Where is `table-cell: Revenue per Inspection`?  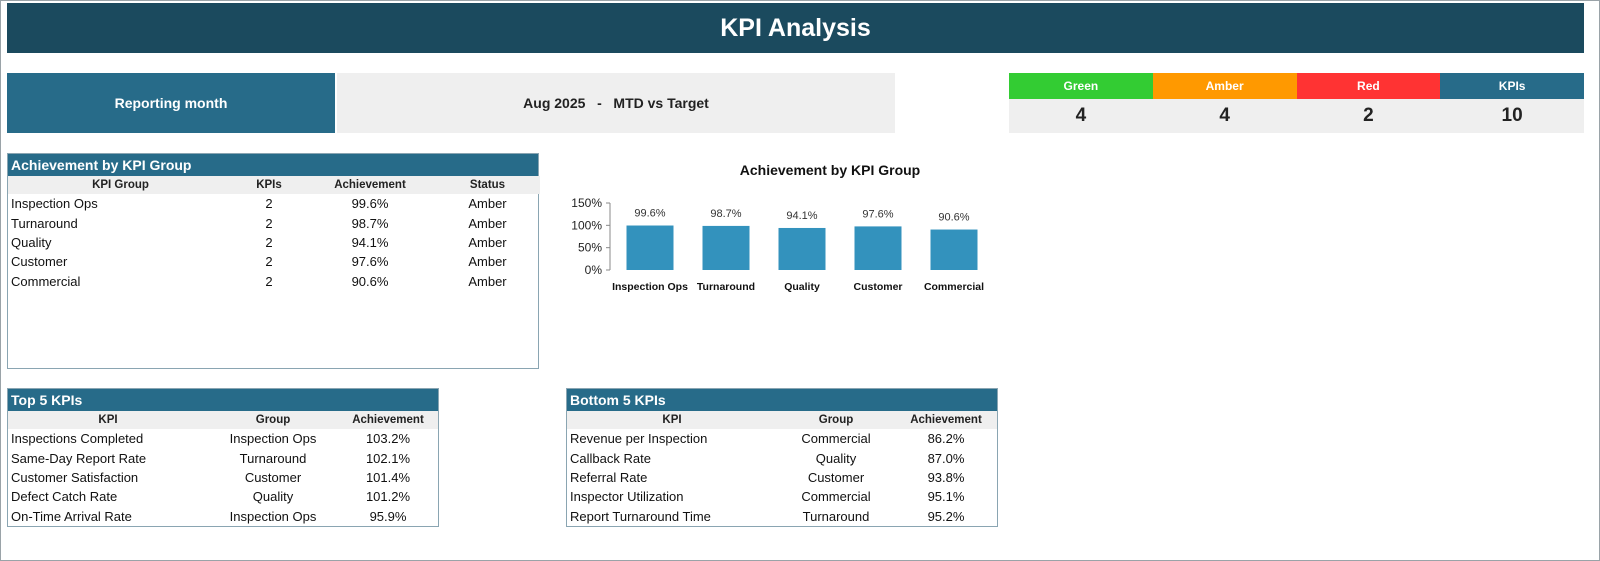
table-cell: Revenue per Inspection is located at coordinates (639, 439).